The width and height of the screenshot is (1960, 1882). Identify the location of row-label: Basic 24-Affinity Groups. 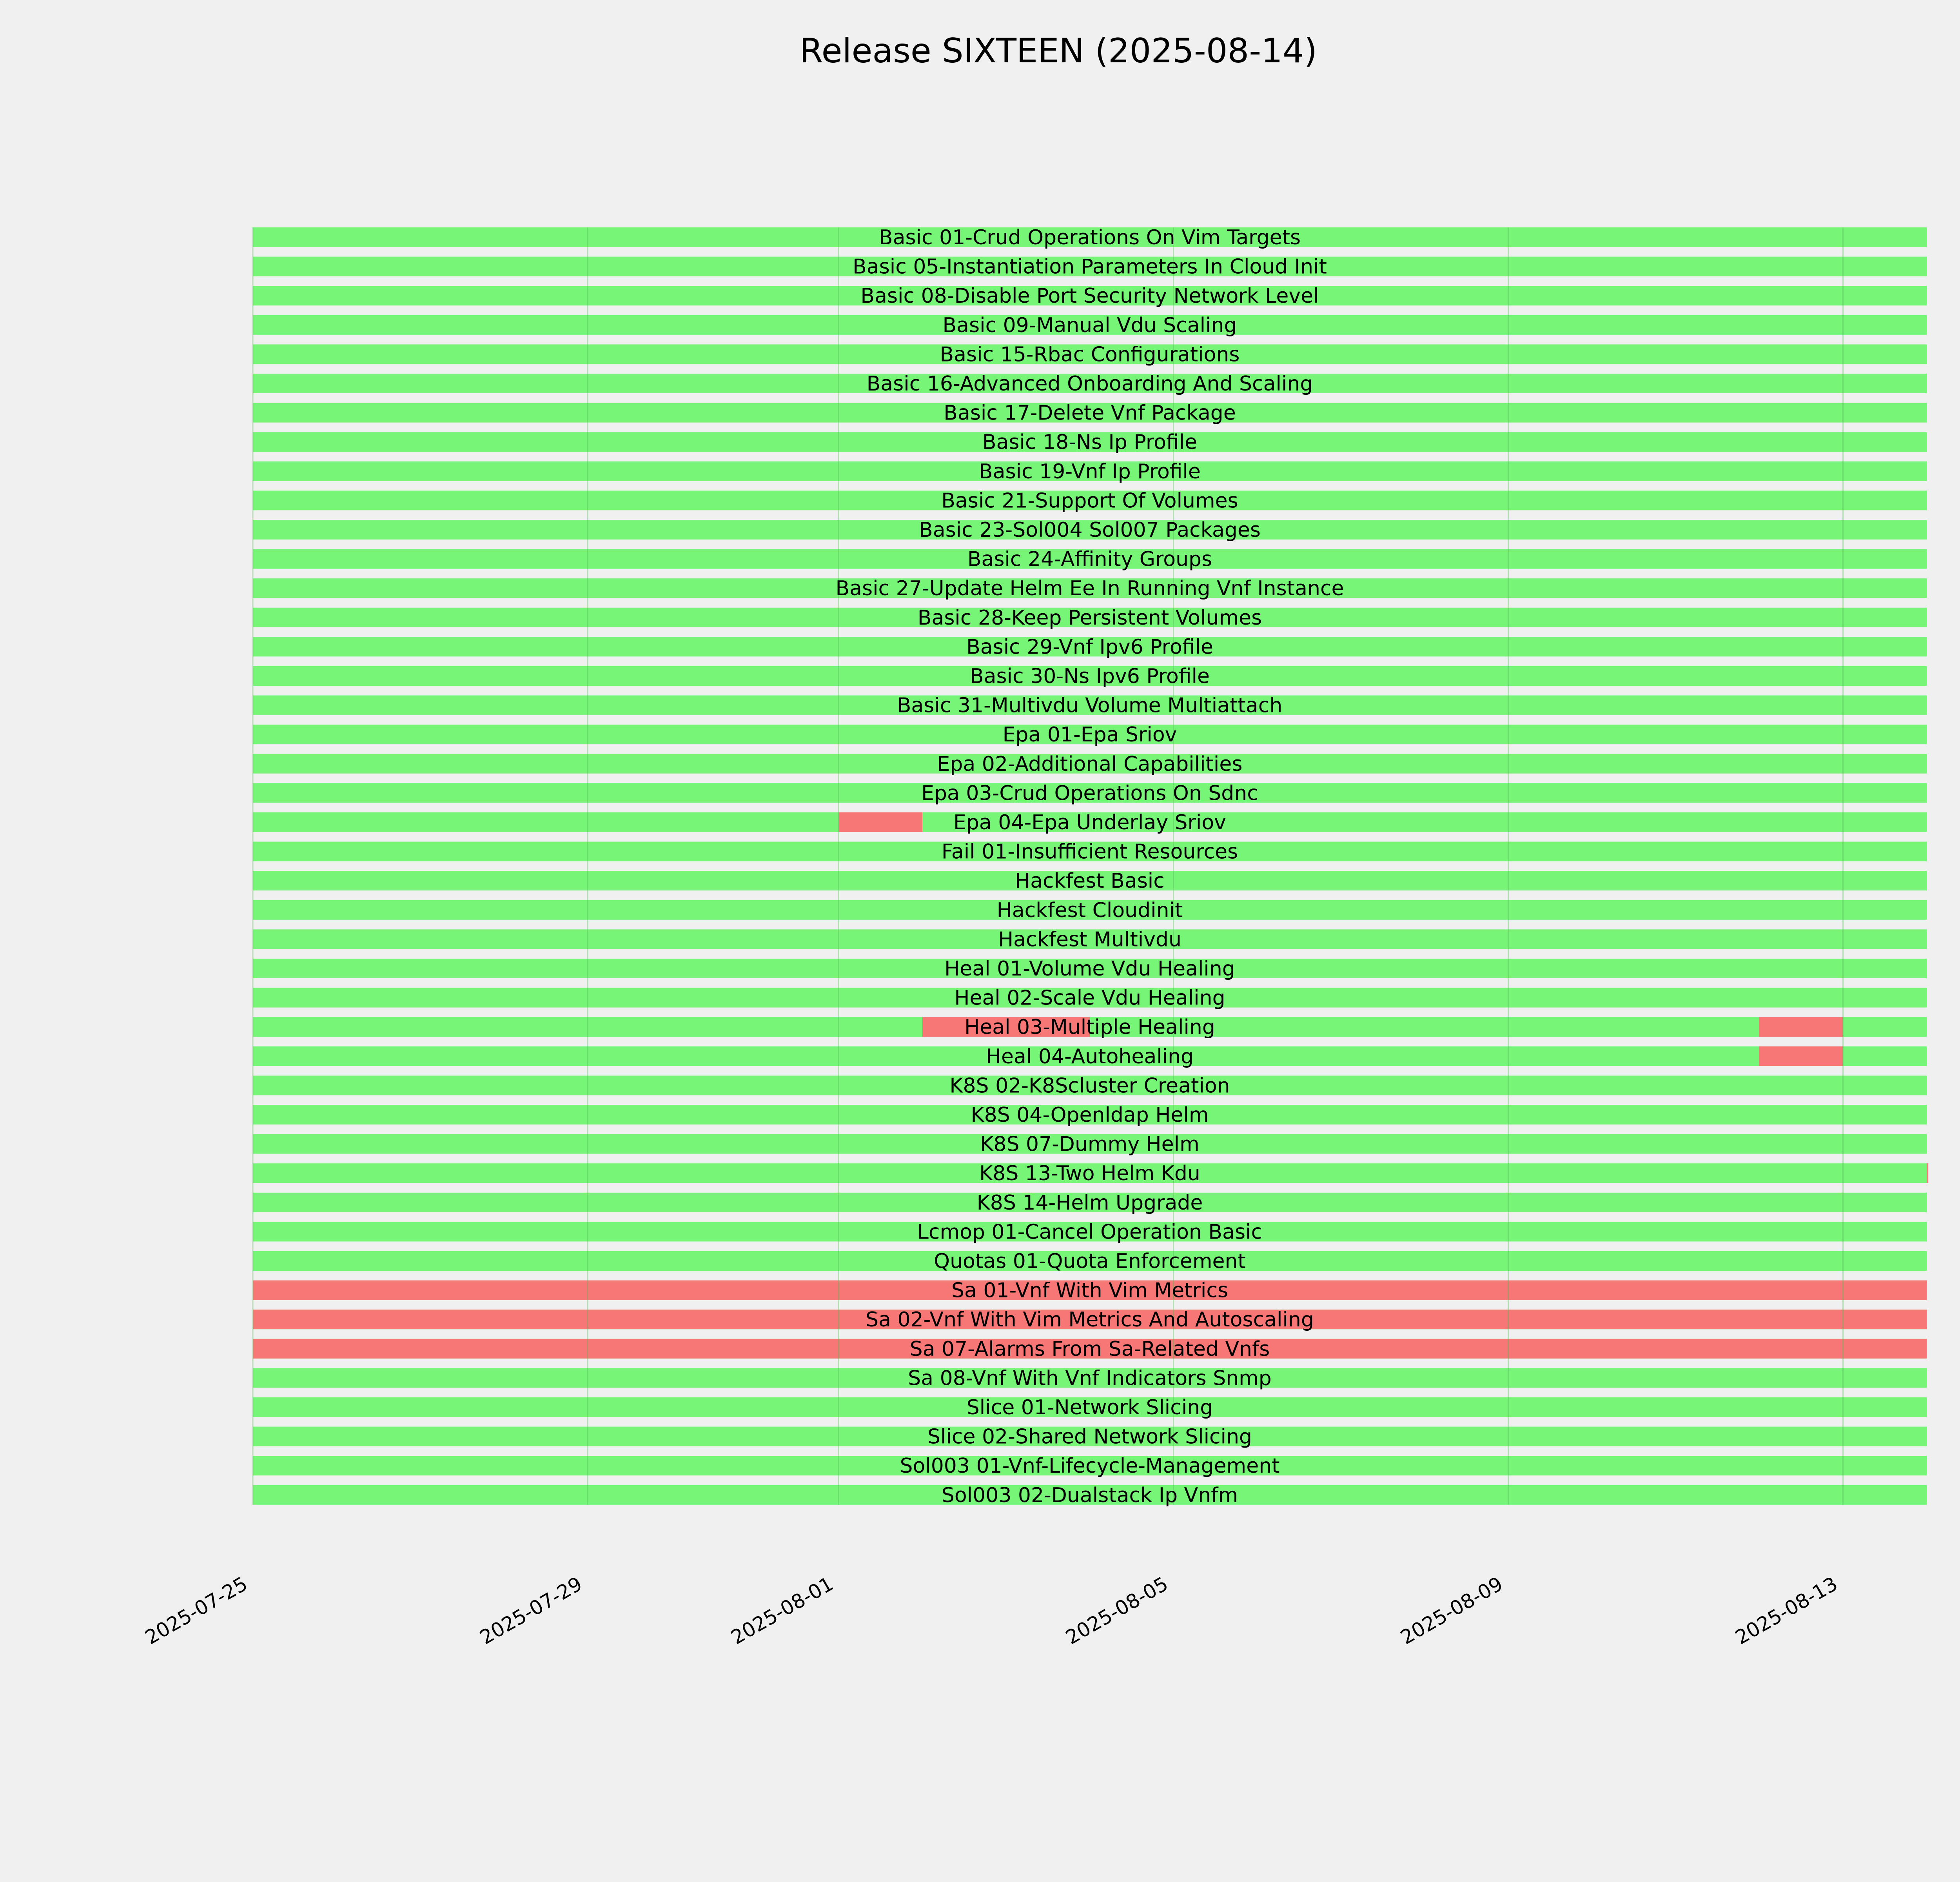
(1089, 559).